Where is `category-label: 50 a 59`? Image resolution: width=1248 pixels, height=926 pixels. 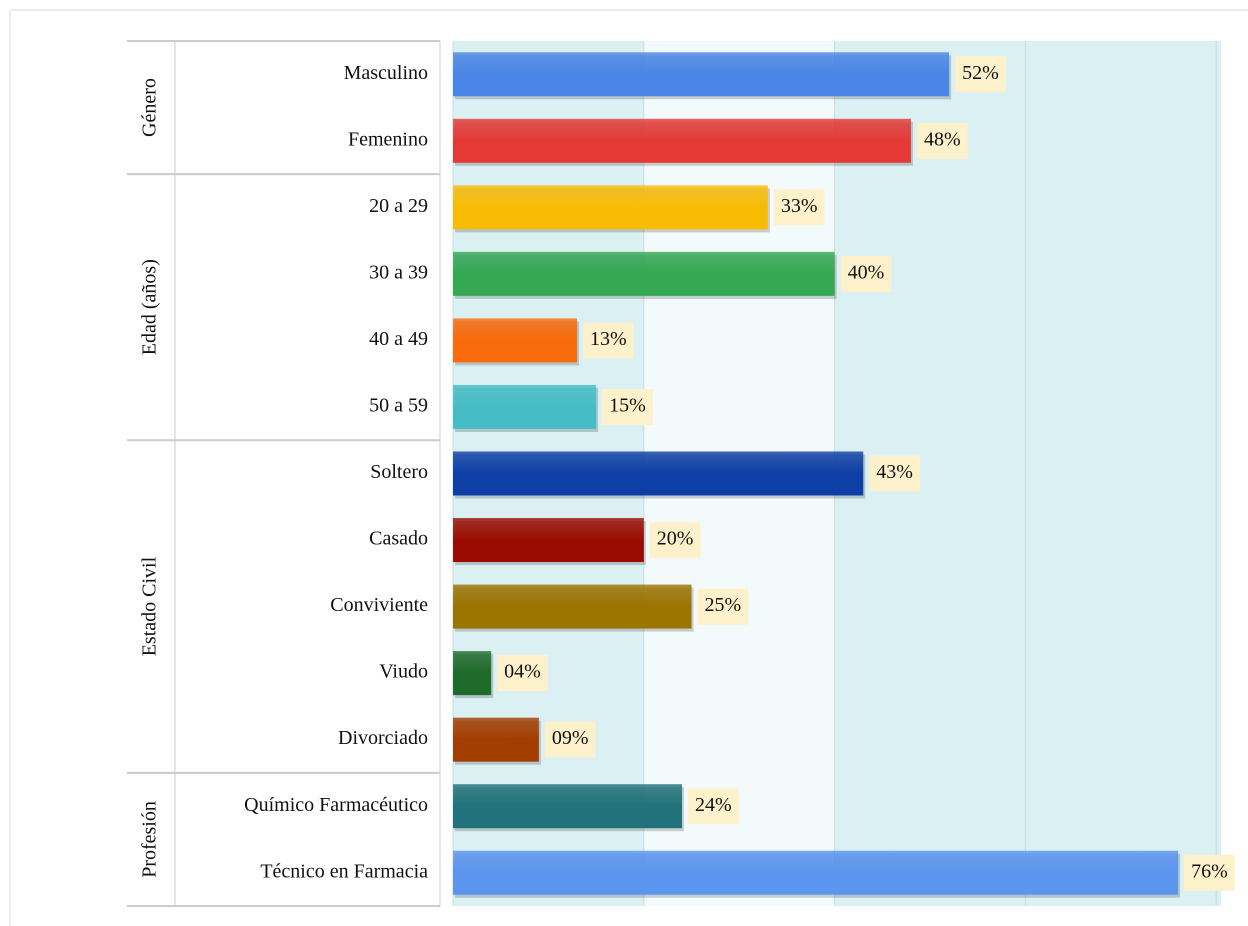 category-label: 50 a 59 is located at coordinates (398, 406).